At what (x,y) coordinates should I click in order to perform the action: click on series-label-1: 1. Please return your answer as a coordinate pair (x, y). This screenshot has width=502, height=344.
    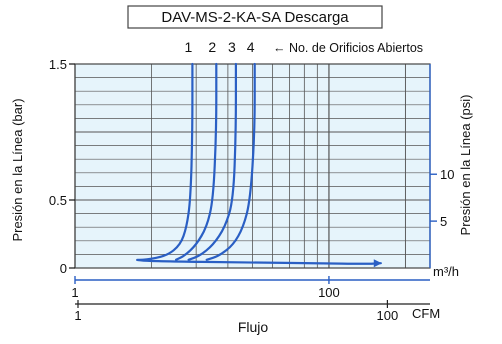
    Looking at the image, I should click on (189, 47).